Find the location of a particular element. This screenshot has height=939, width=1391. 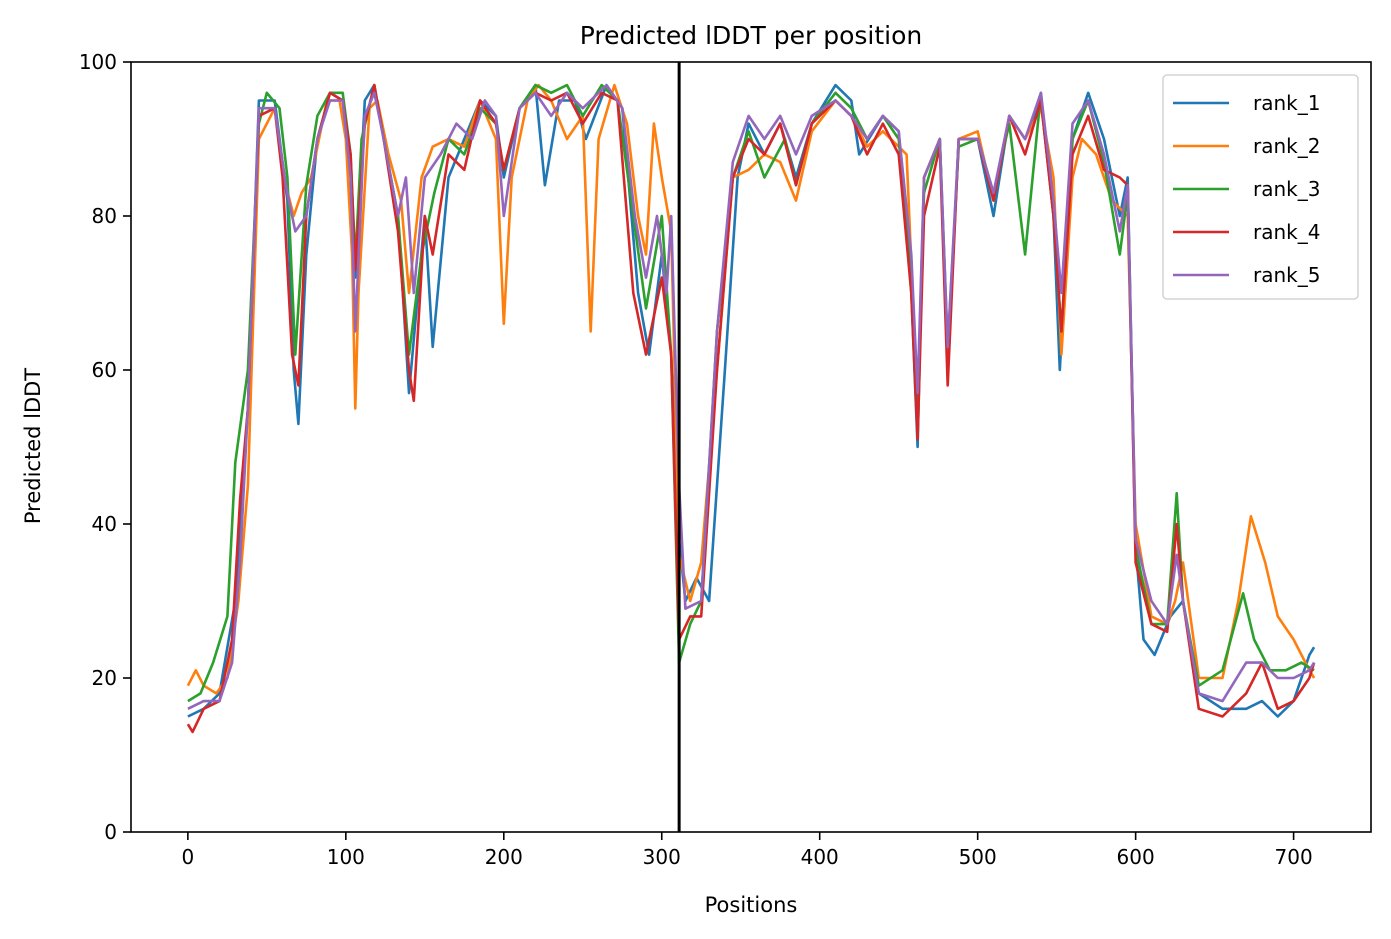

x-tick-label: 700 is located at coordinates (1294, 857).